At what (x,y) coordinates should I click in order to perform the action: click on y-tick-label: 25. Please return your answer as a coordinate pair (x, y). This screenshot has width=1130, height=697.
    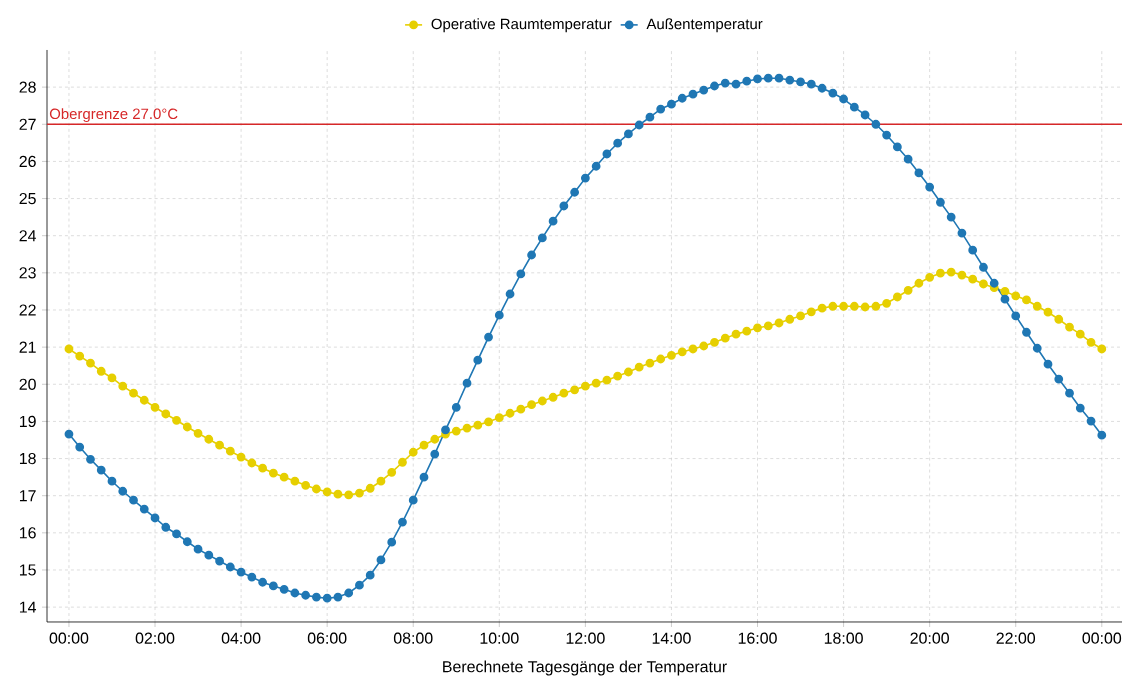
    Looking at the image, I should click on (27, 198).